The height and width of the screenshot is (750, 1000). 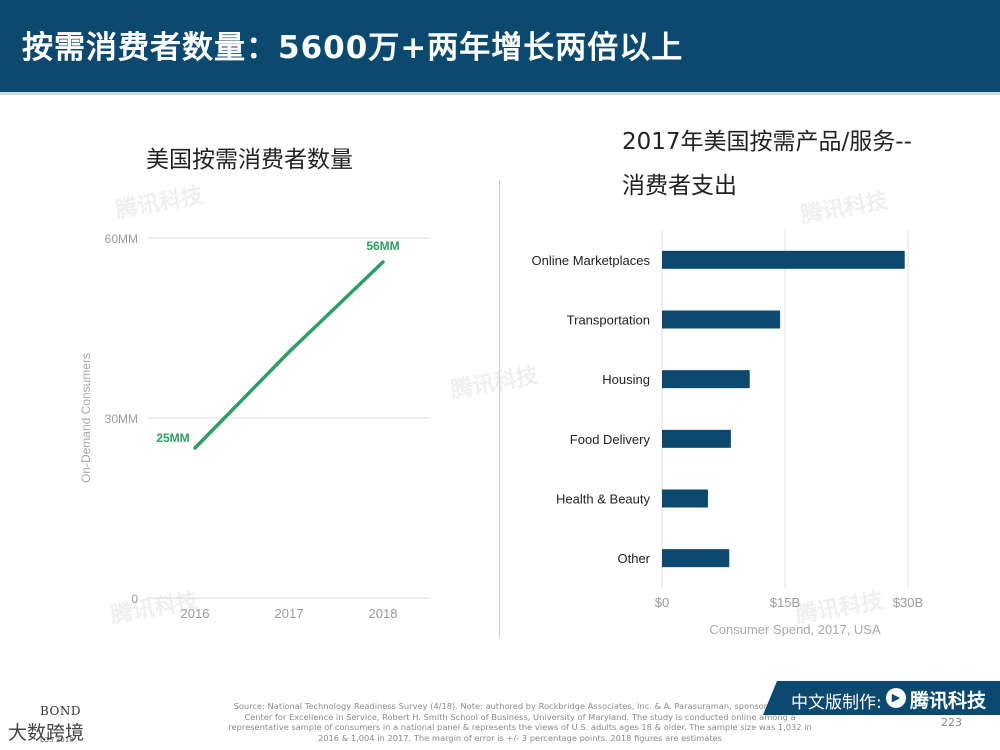 What do you see at coordinates (382, 246) in the screenshot?
I see `data-label: 56MM` at bounding box center [382, 246].